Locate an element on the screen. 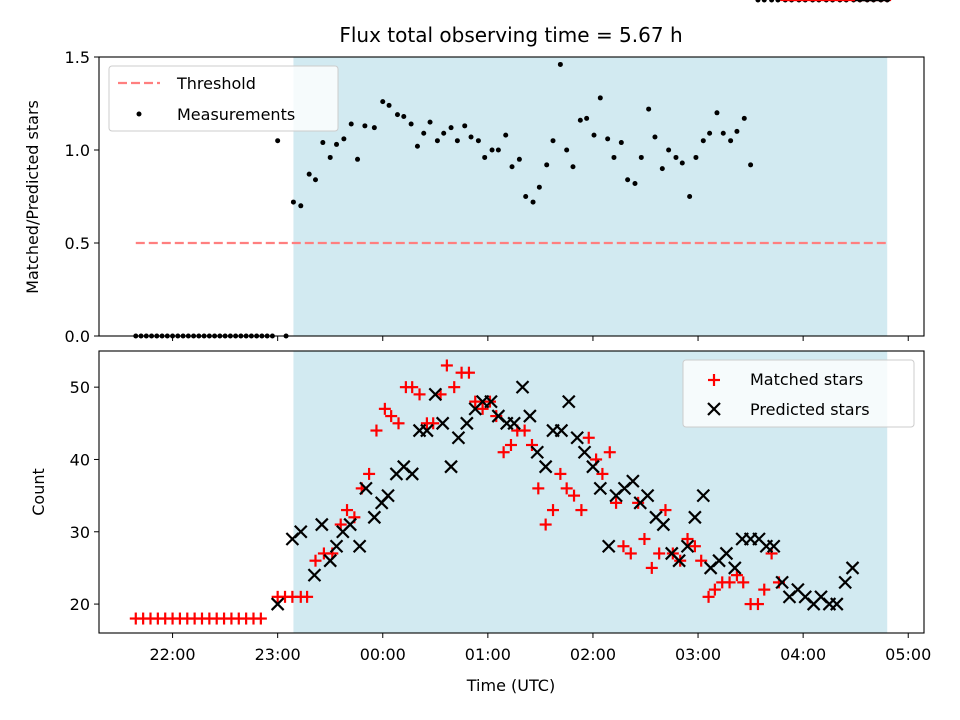 This screenshot has height=720, width=960. legend-predicted-label: Predicted stars is located at coordinates (810, 409).